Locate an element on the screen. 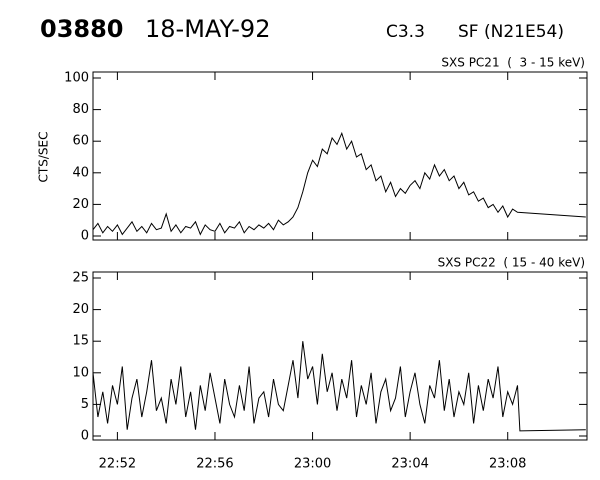 This screenshot has height=480, width=600. panel-title: SXS PC22 ( 15 - 40 keV) is located at coordinates (511, 263).